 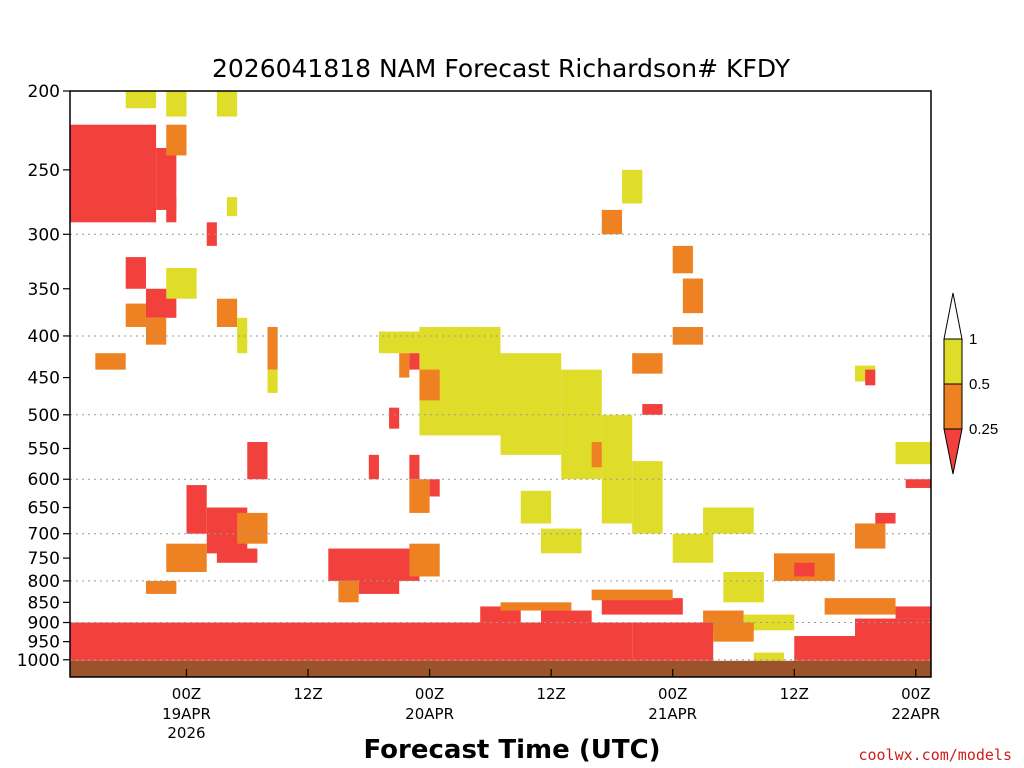 What do you see at coordinates (186, 694) in the screenshot?
I see `x-tick-label-0: 00Z` at bounding box center [186, 694].